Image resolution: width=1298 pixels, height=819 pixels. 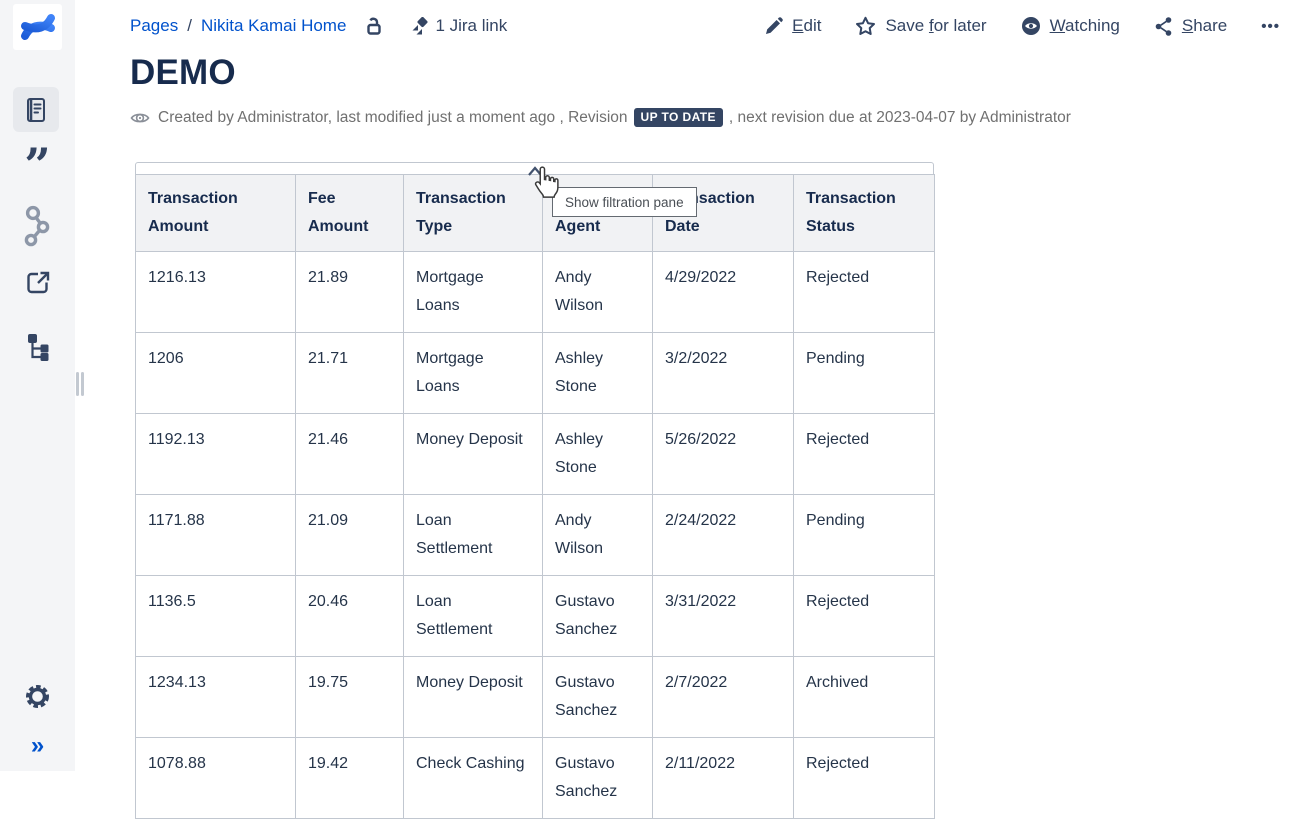 I want to click on breadcrumb-current-link: Nikita Kamai Home, so click(x=273, y=25).